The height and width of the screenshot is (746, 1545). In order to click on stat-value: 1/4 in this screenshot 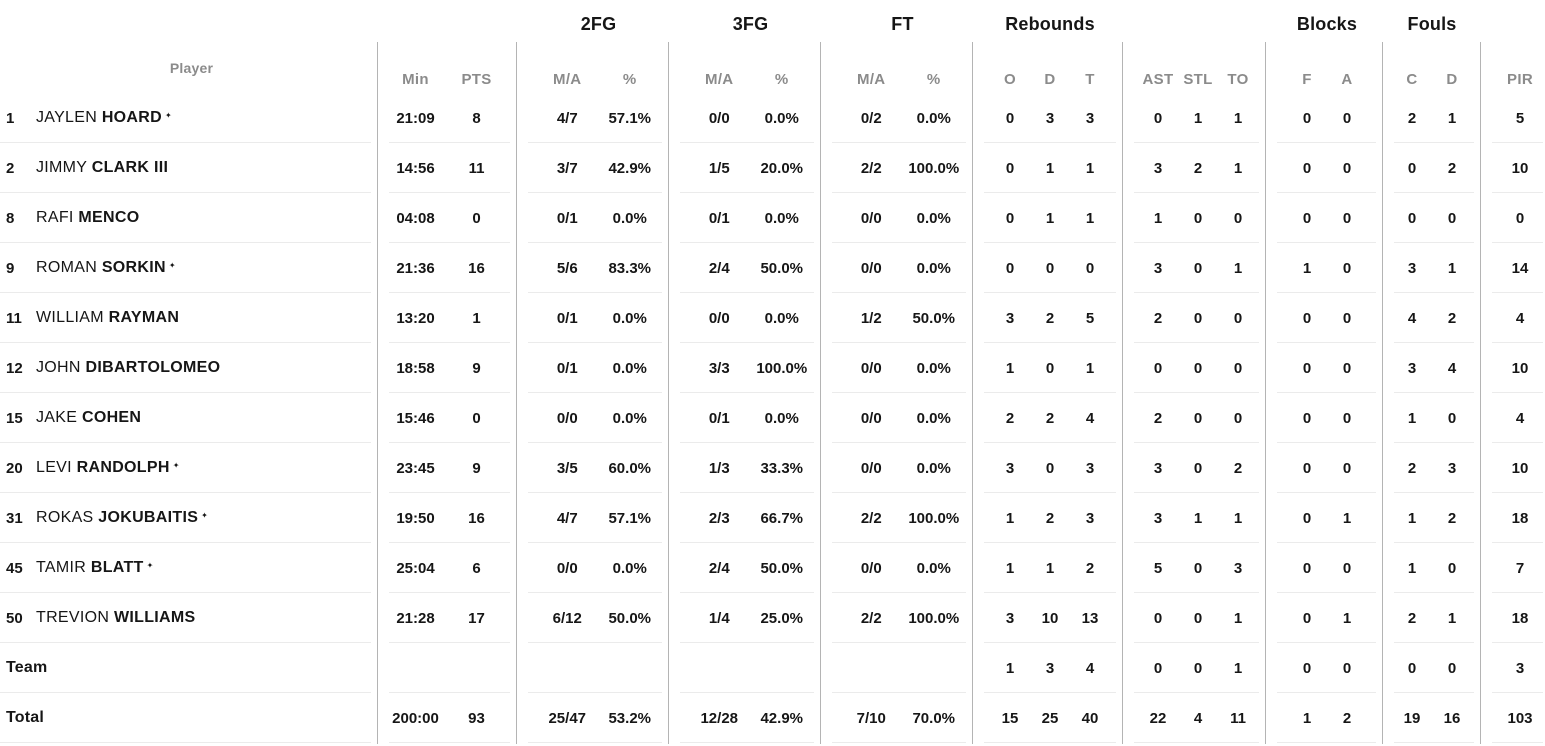, I will do `click(719, 618)`.